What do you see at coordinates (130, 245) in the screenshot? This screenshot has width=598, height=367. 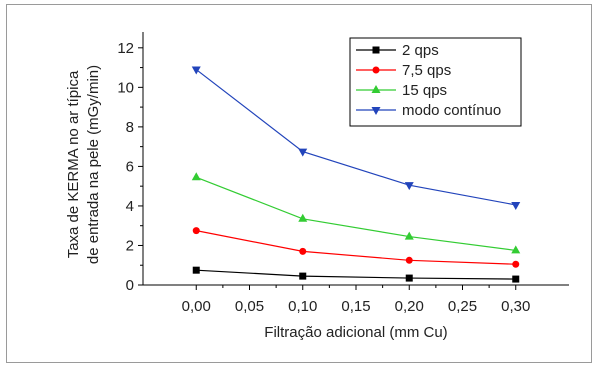 I see `y-tick-label: 2` at bounding box center [130, 245].